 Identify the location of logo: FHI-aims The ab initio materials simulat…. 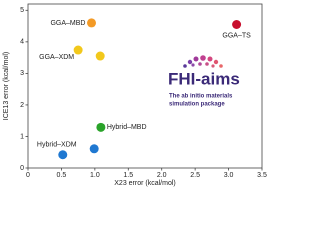
(204, 81).